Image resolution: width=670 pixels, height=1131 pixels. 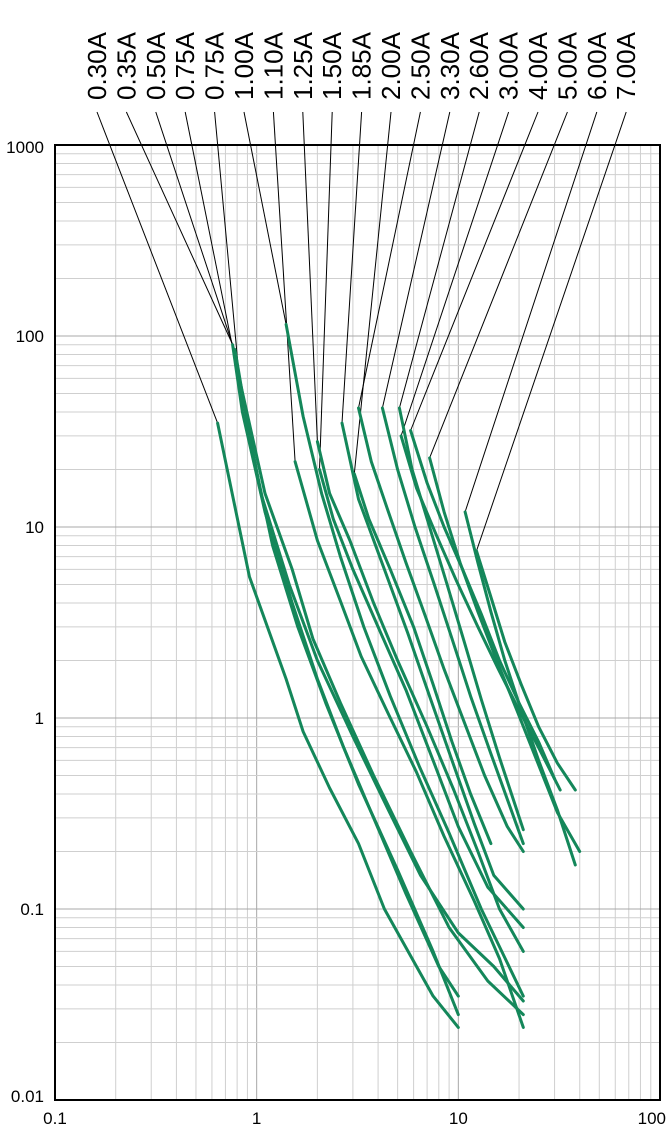 What do you see at coordinates (97, 65) in the screenshot?
I see `series-label: 0.30A` at bounding box center [97, 65].